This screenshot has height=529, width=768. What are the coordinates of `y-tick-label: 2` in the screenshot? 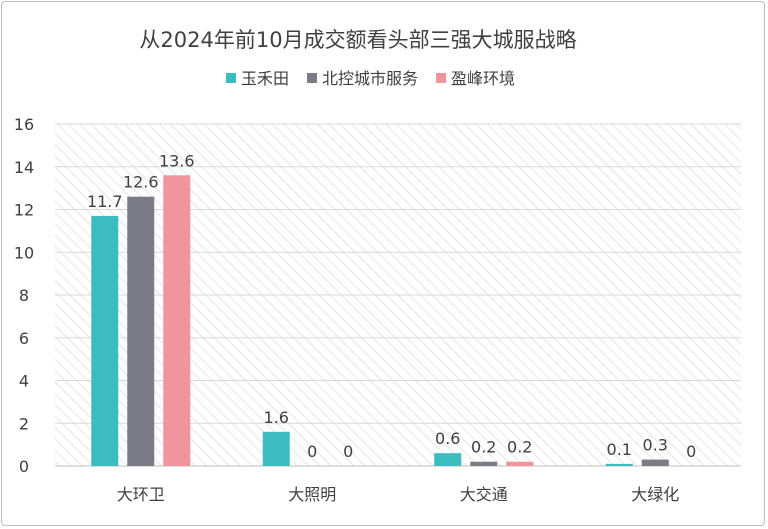 It's located at (24, 423).